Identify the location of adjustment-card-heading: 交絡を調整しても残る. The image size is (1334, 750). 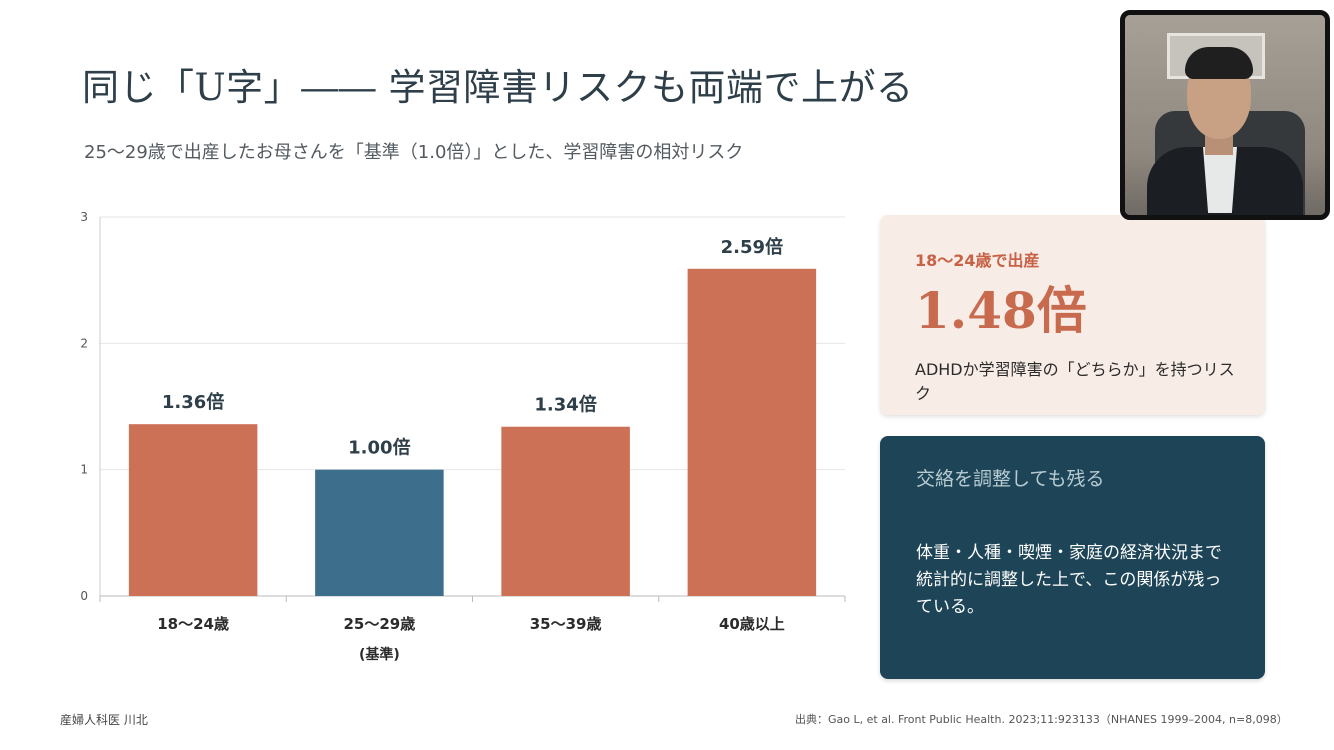
(1010, 479).